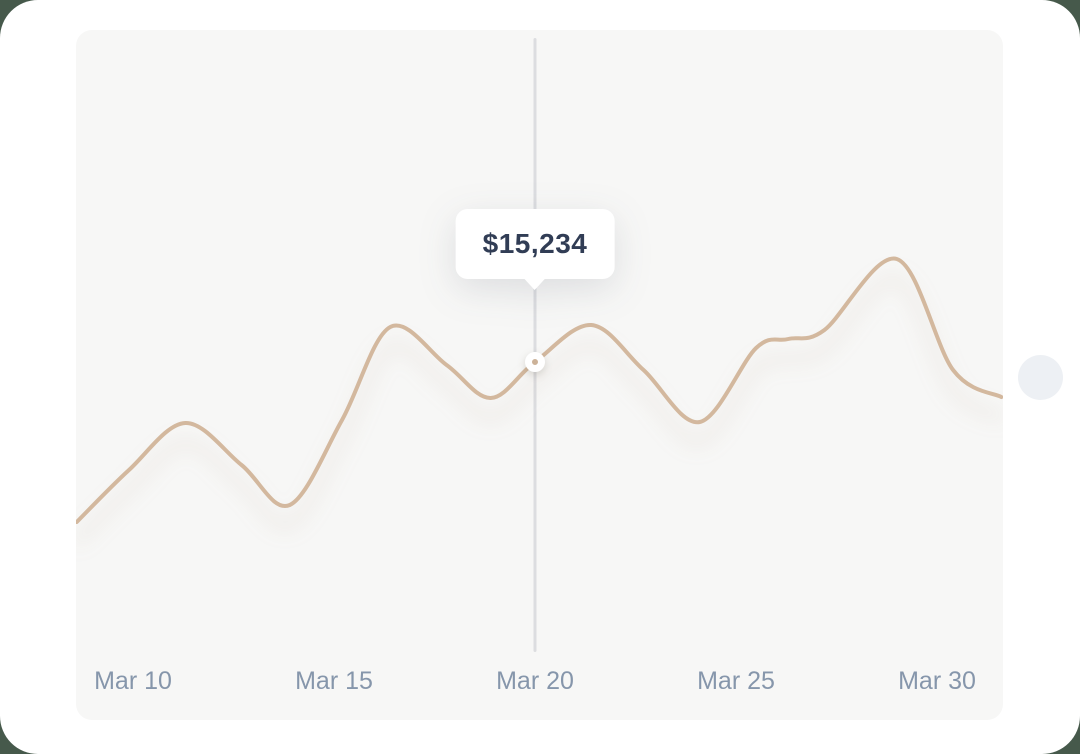 This screenshot has width=1080, height=754. What do you see at coordinates (937, 681) in the screenshot?
I see `x-axis-label: Mar 30` at bounding box center [937, 681].